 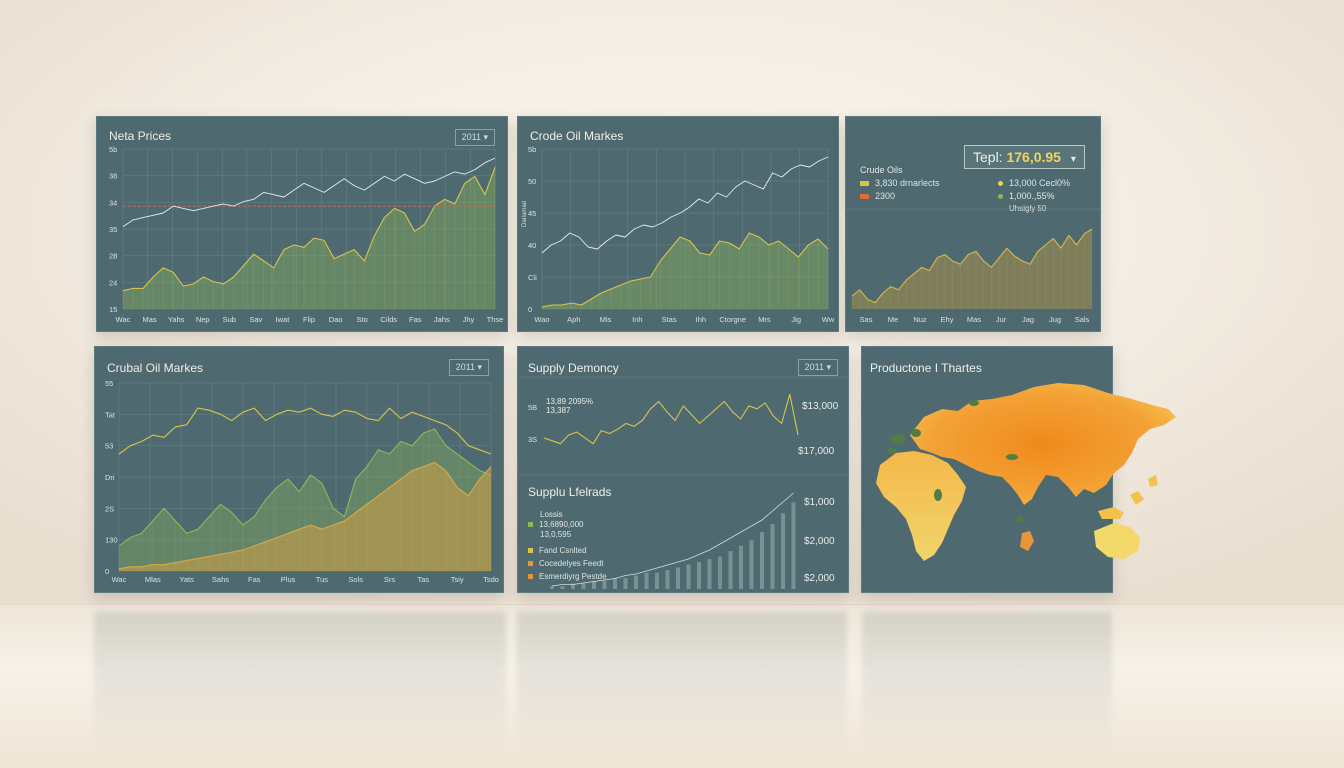 I want to click on total-selector: Tepl: 176,0.95 ▾, so click(x=1024, y=157).